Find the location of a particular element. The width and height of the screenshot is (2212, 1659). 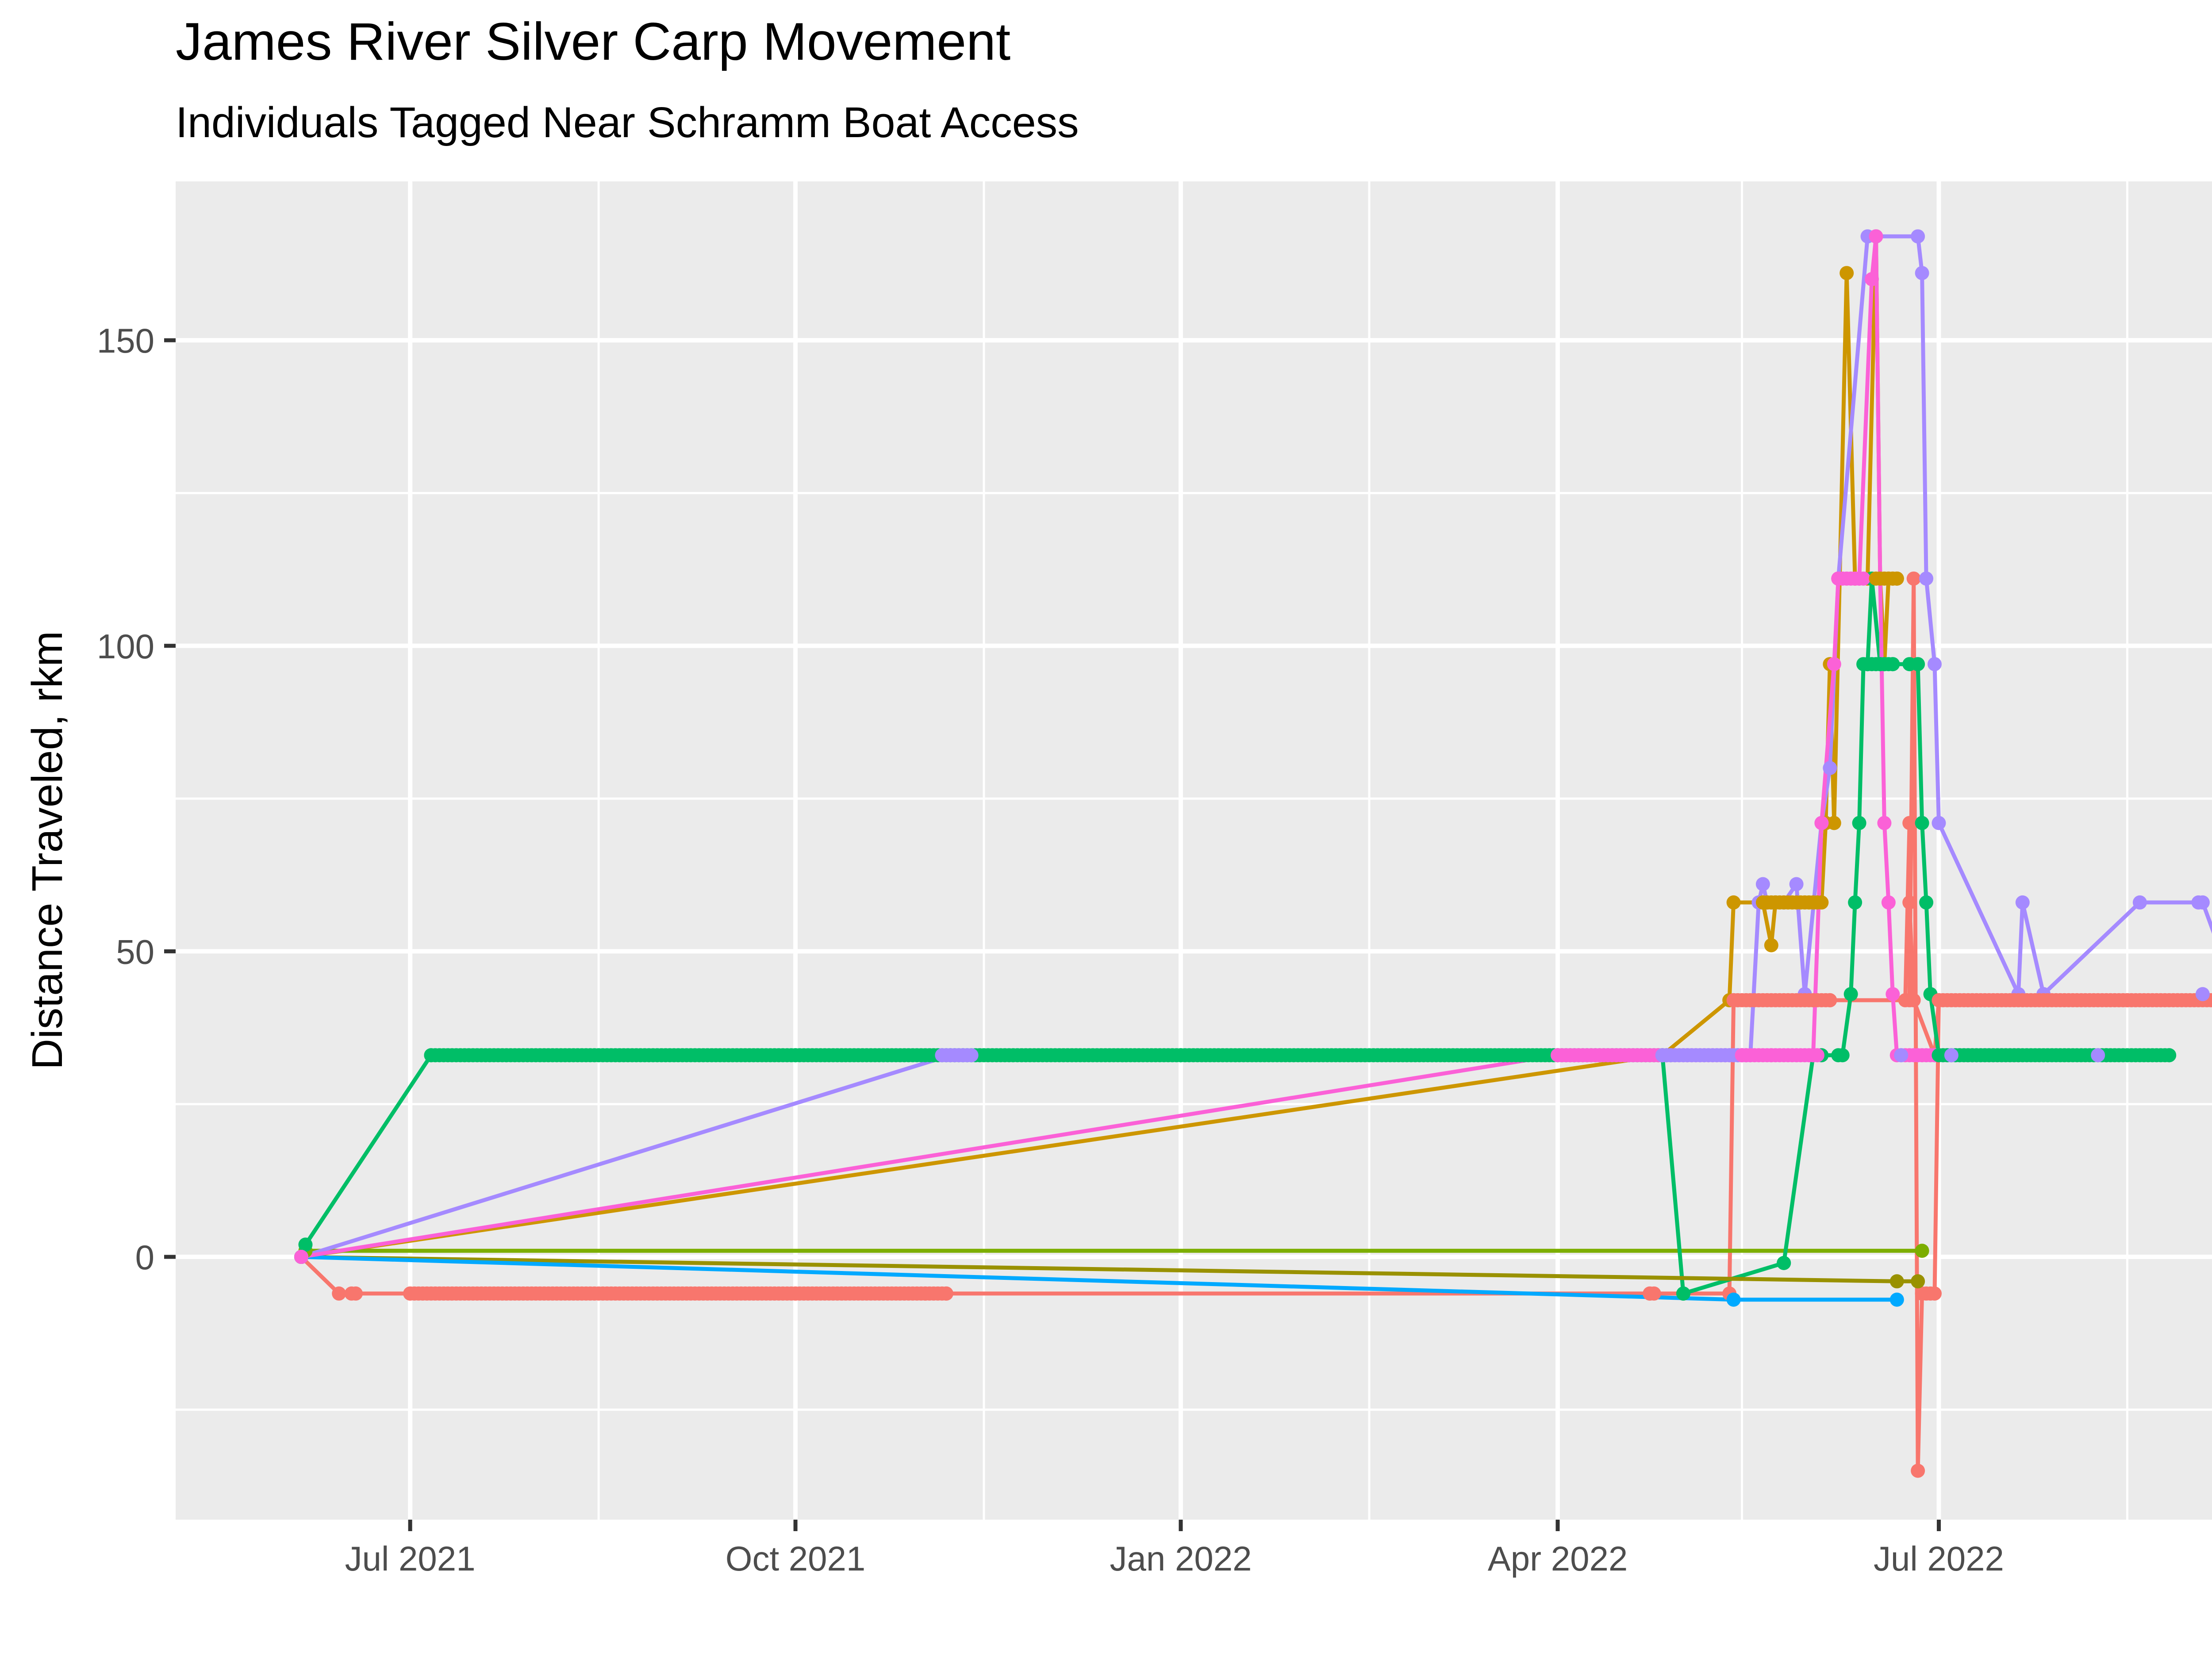

x-tick-label: Jul 2022 is located at coordinates (1939, 1559).